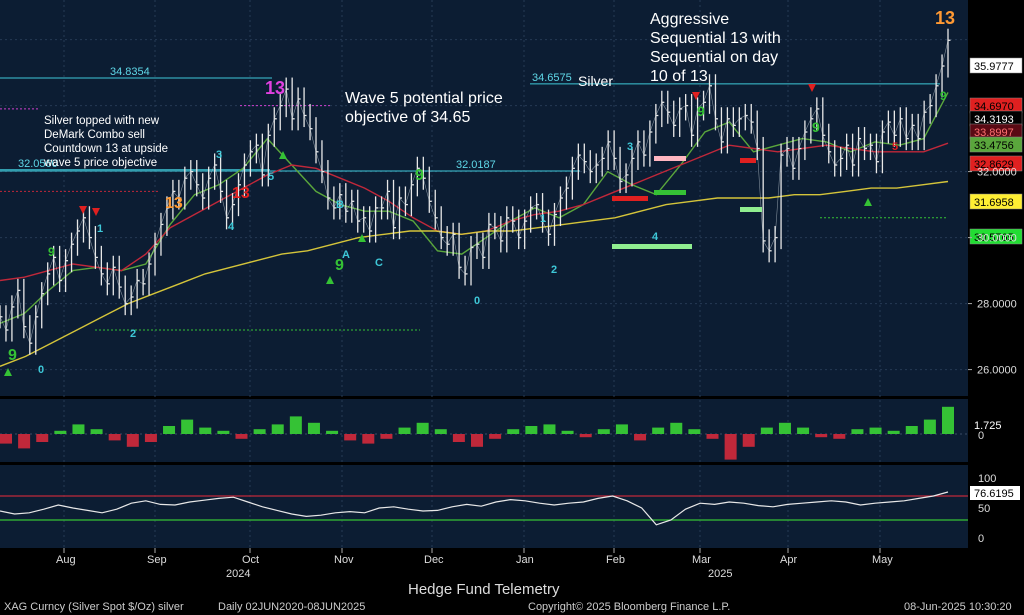  Describe the element at coordinates (994, 146) in the screenshot. I see `price-label: 33.4756` at that location.